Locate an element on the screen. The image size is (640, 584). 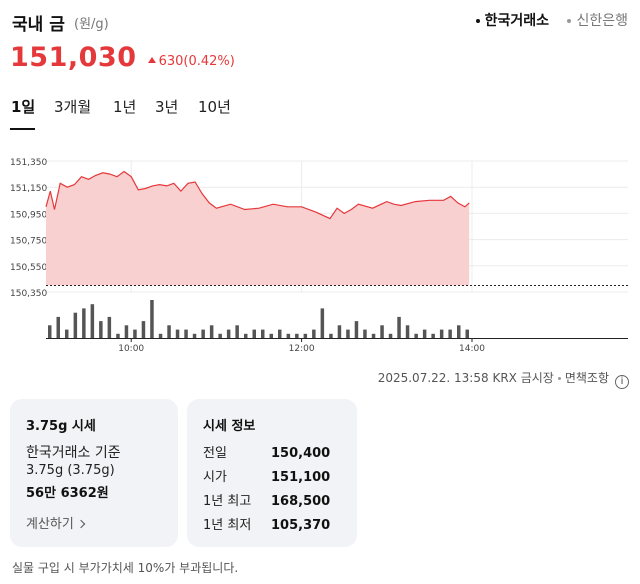
up-arrow-icon is located at coordinates (151, 60).